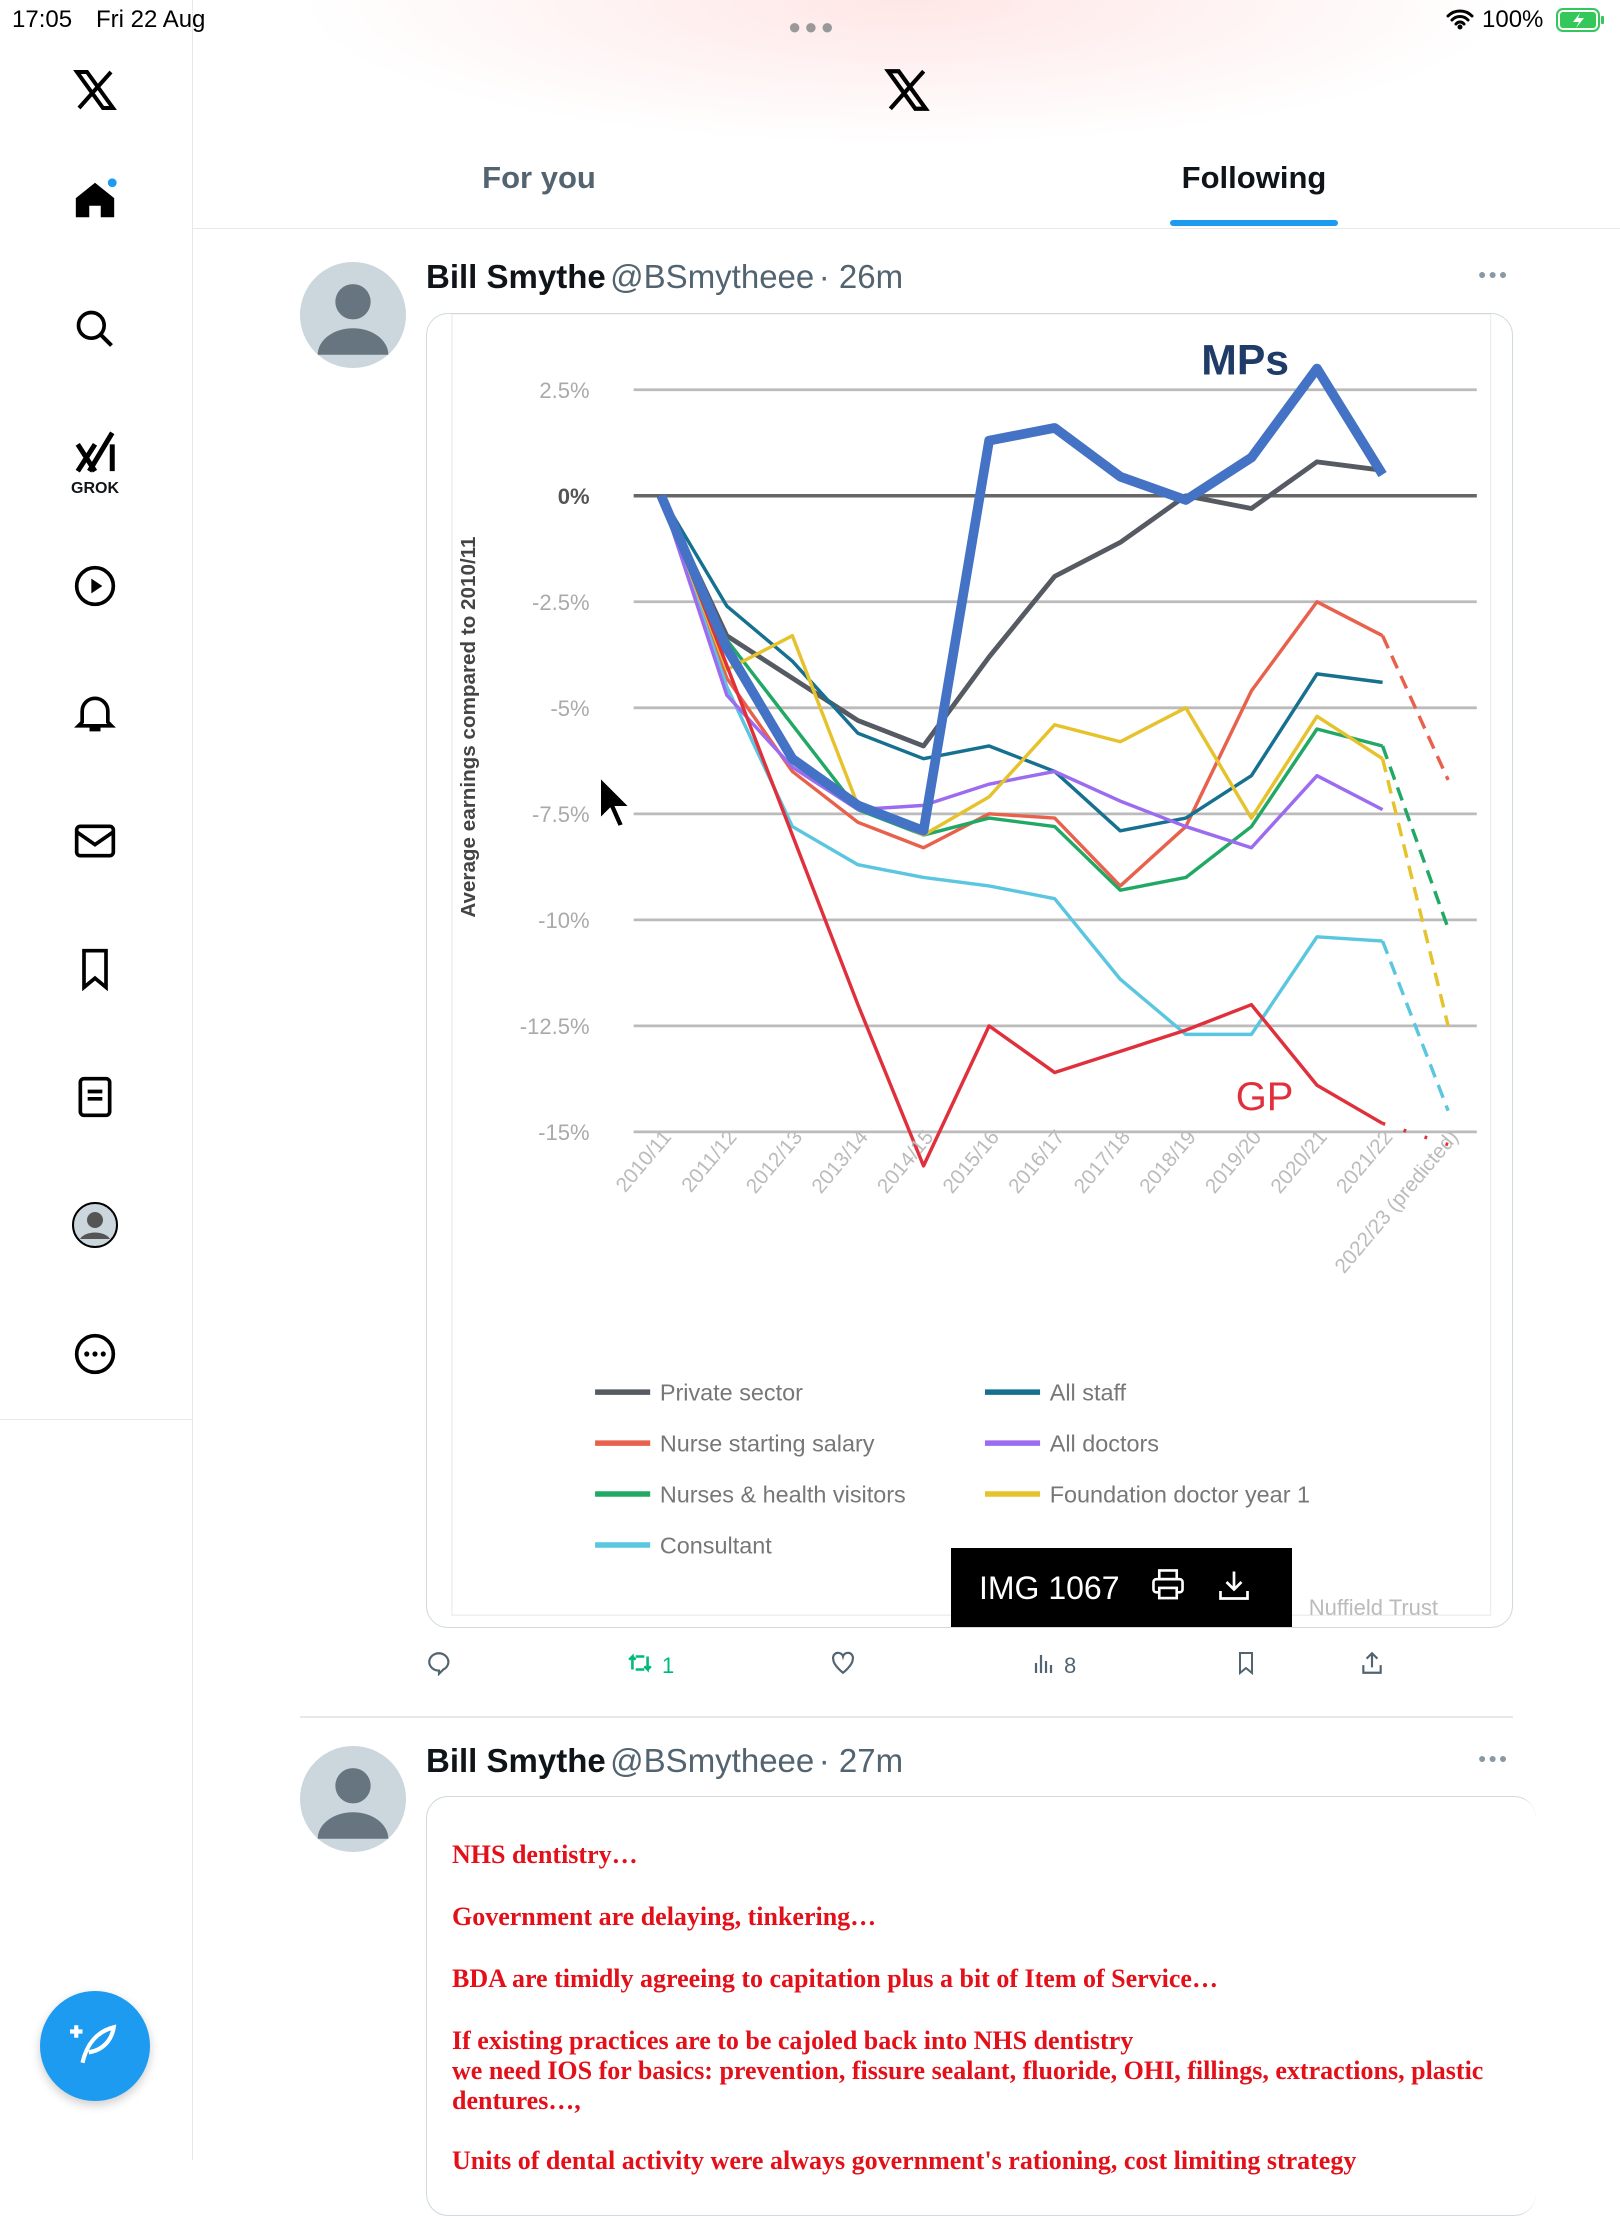  What do you see at coordinates (1104, 1443) in the screenshot?
I see `legend-label: All doctors` at bounding box center [1104, 1443].